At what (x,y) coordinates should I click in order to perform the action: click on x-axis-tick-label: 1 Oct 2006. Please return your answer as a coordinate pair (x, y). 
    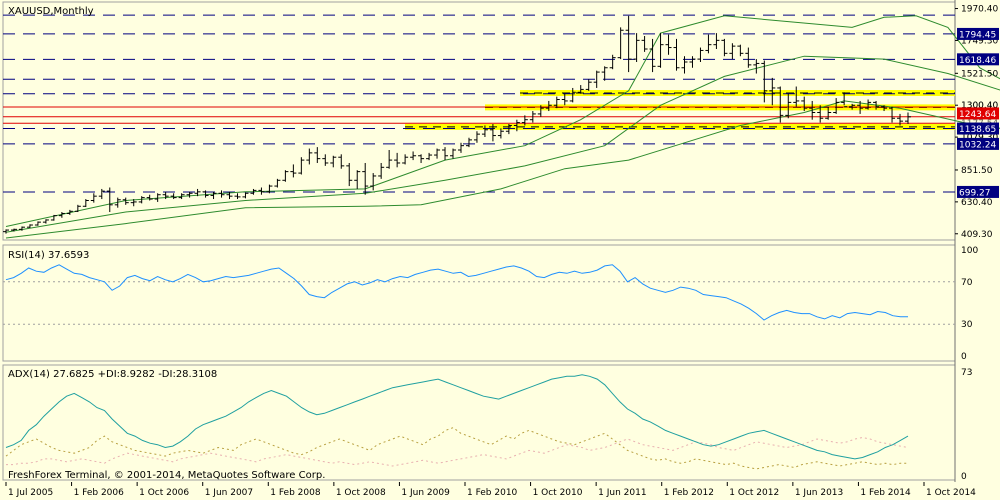
    Looking at the image, I should click on (164, 493).